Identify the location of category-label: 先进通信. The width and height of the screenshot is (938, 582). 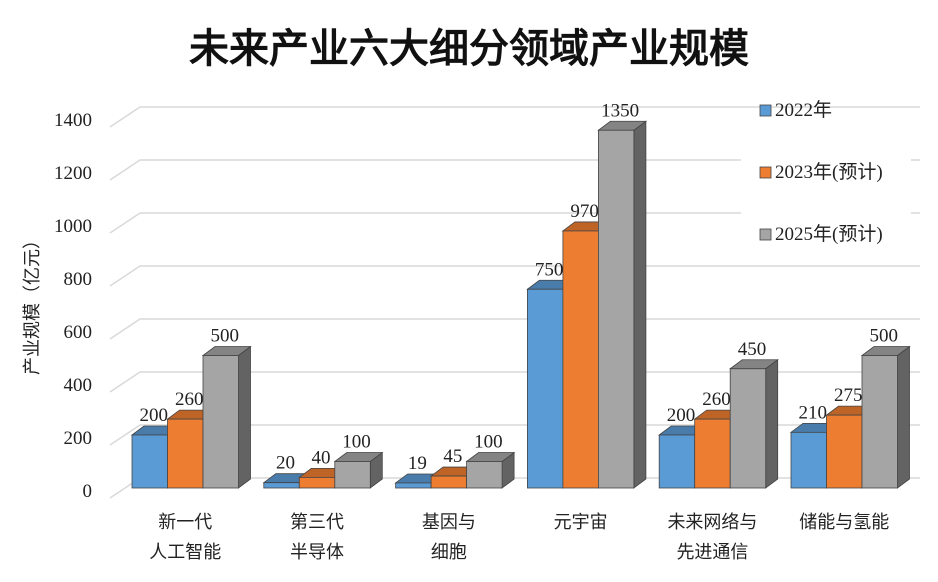
(712, 552).